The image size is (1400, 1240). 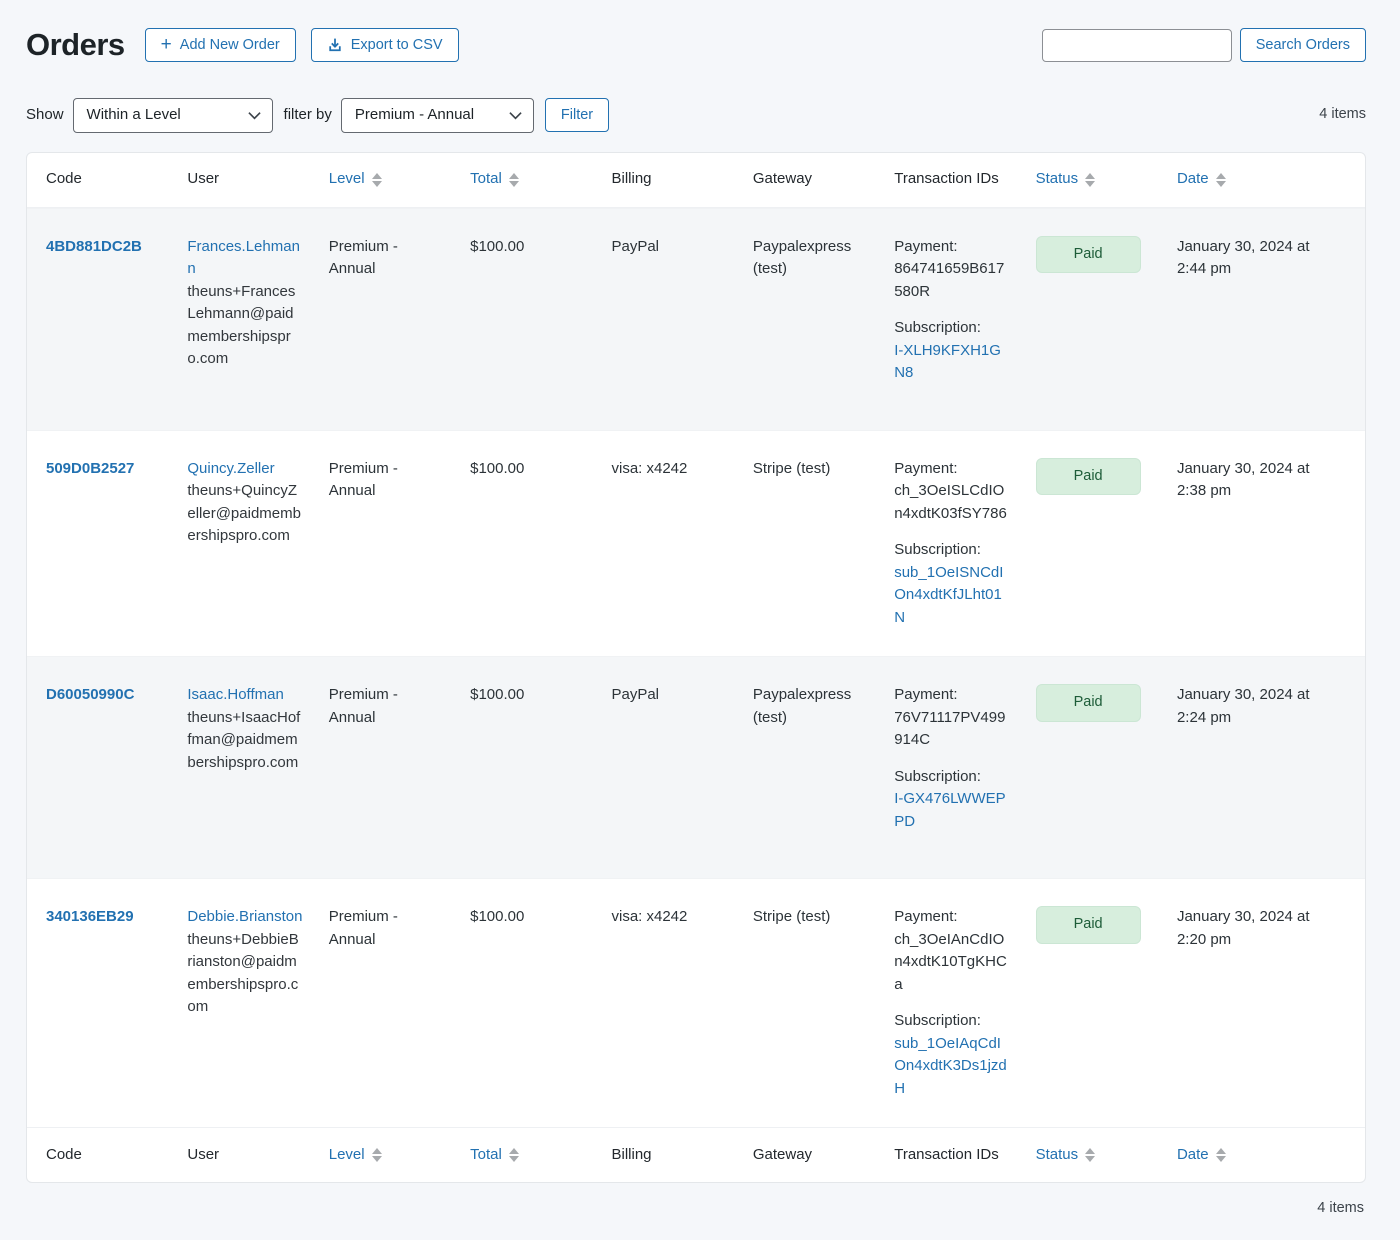 I want to click on search-orders-label: Search Orders, so click(x=1302, y=45).